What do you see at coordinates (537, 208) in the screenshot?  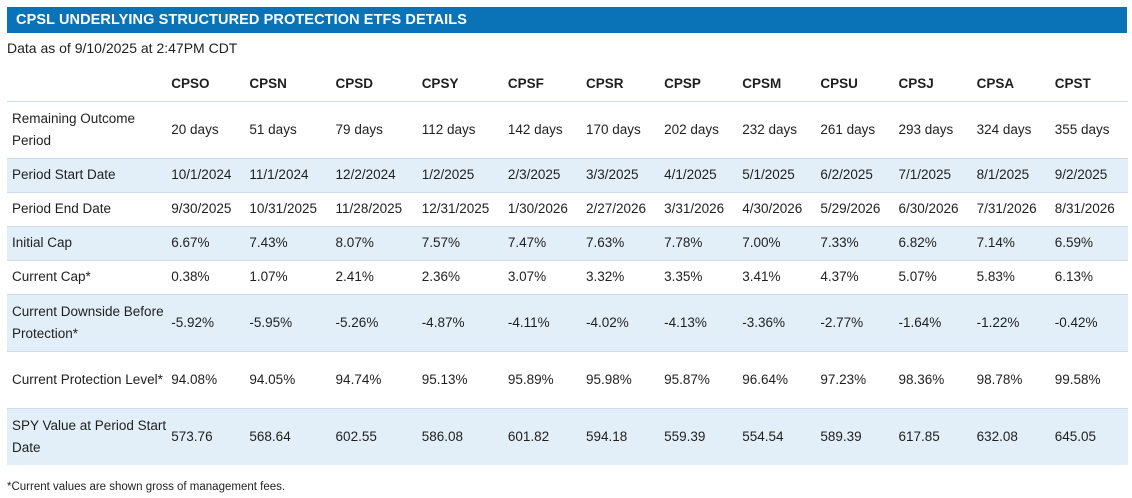 I see `table-cell: 1/30/2026` at bounding box center [537, 208].